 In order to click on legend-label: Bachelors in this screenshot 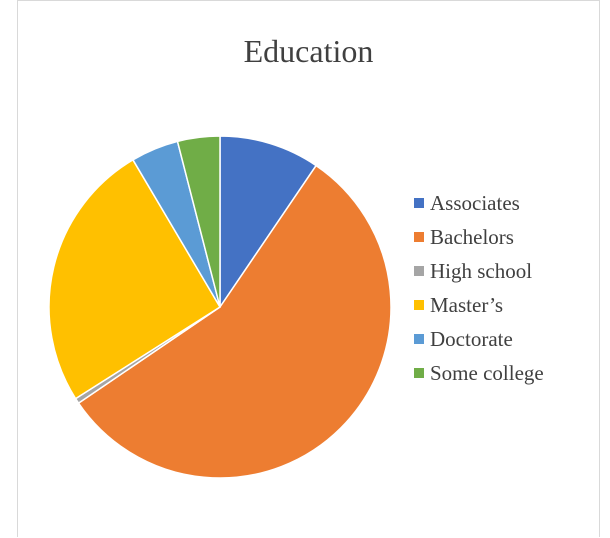, I will do `click(472, 237)`.